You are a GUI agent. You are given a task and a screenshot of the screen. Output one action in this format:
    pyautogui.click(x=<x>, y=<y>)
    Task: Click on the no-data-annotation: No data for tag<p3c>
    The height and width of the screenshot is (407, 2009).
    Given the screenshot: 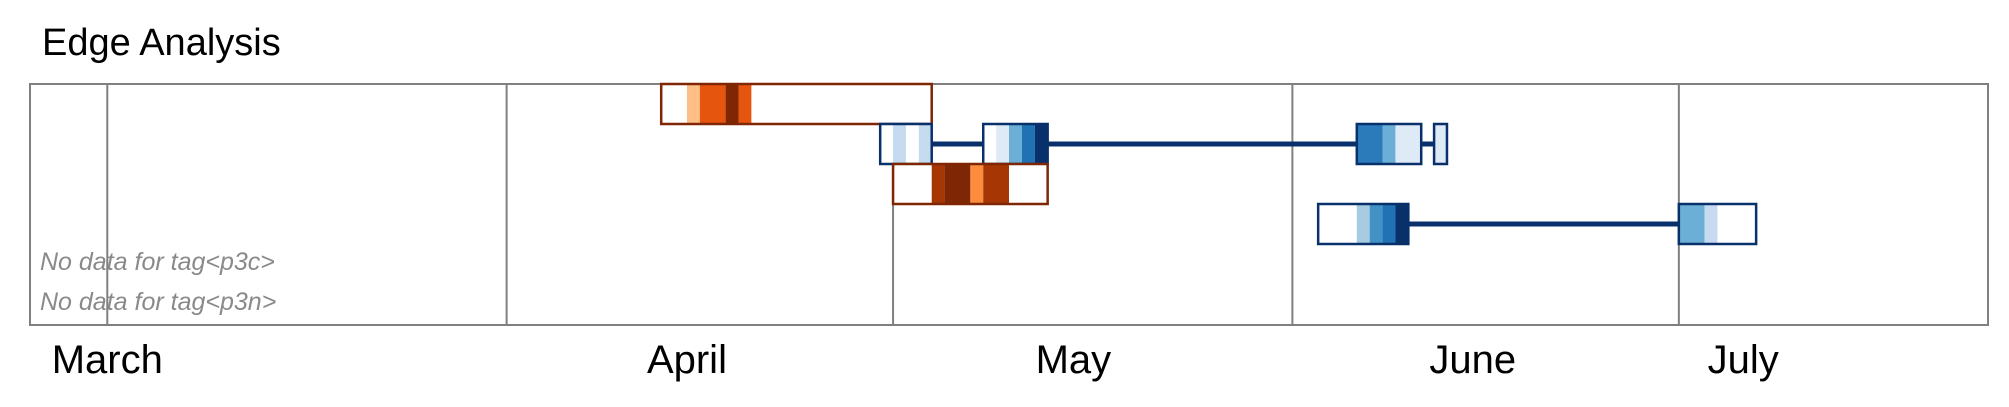 What is the action you would take?
    pyautogui.click(x=157, y=262)
    